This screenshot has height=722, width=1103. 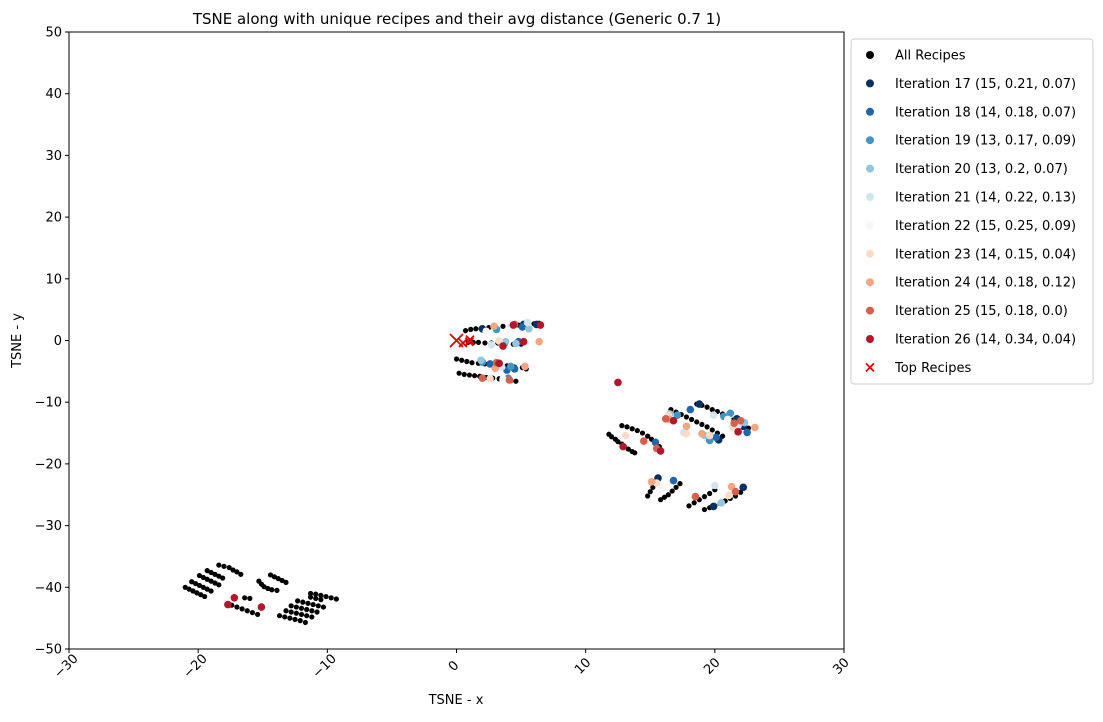 I want to click on y-tick-label: −50, so click(x=48, y=650).